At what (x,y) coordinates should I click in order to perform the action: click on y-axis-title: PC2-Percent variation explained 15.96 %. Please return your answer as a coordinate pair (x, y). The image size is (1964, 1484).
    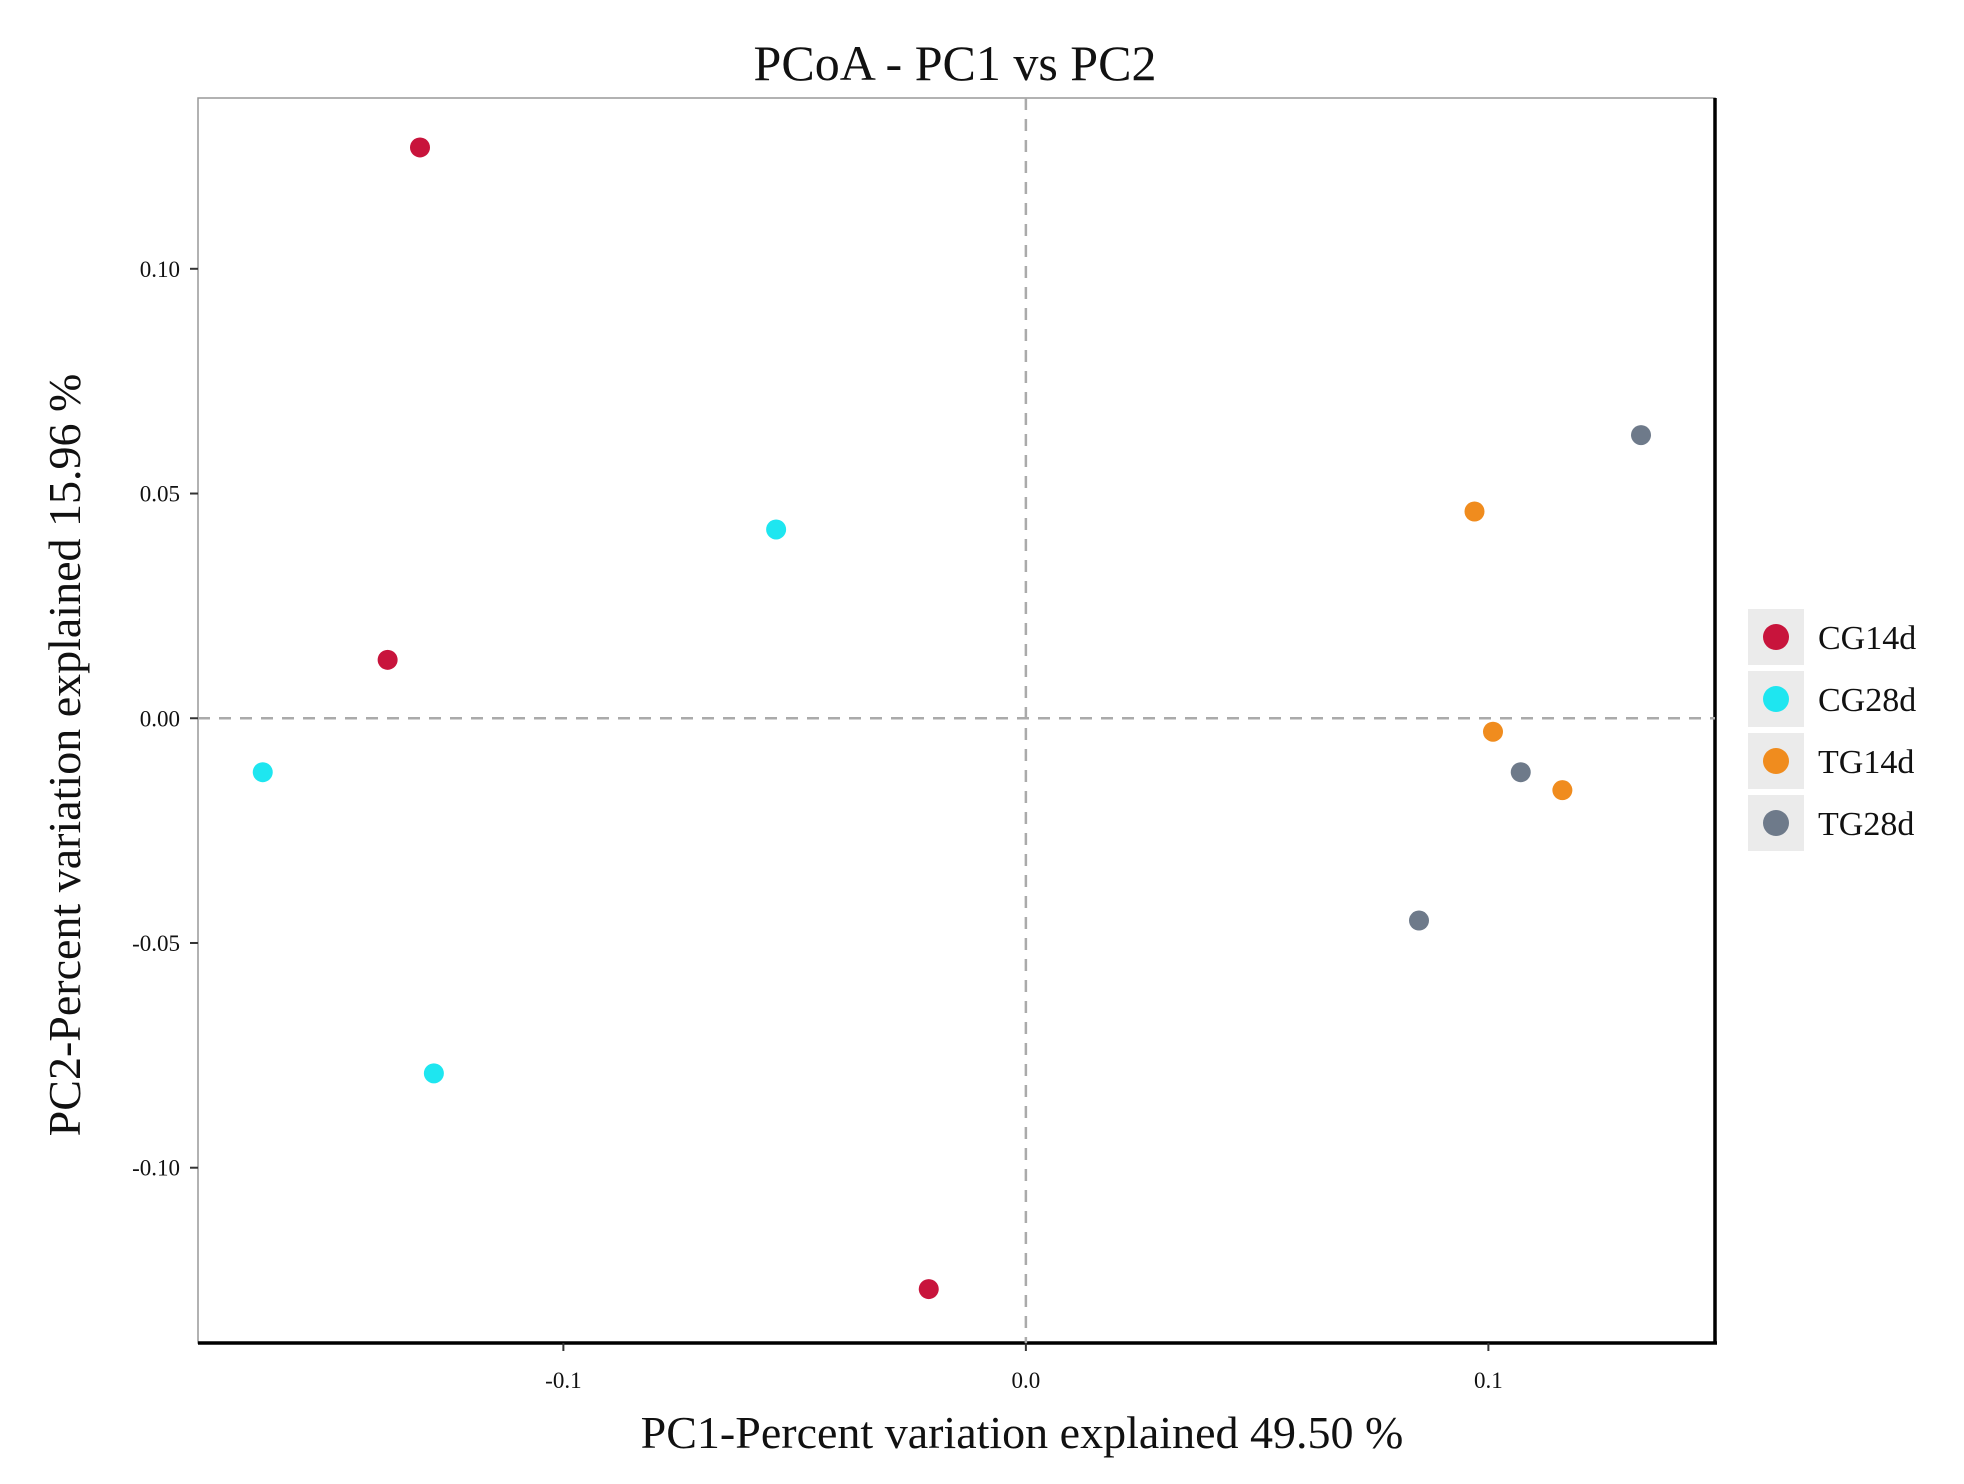
    Looking at the image, I should click on (64, 755).